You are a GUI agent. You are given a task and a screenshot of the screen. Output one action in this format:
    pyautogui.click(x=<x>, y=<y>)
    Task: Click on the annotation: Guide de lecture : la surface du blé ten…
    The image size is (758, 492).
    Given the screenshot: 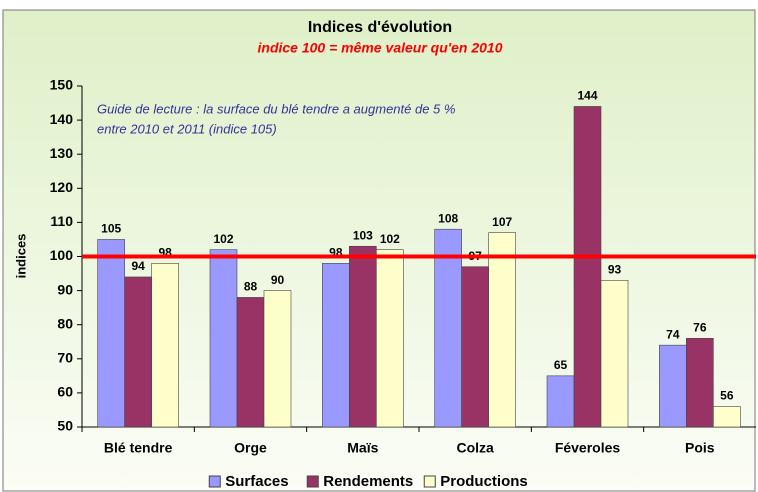 What is the action you would take?
    pyautogui.click(x=276, y=108)
    